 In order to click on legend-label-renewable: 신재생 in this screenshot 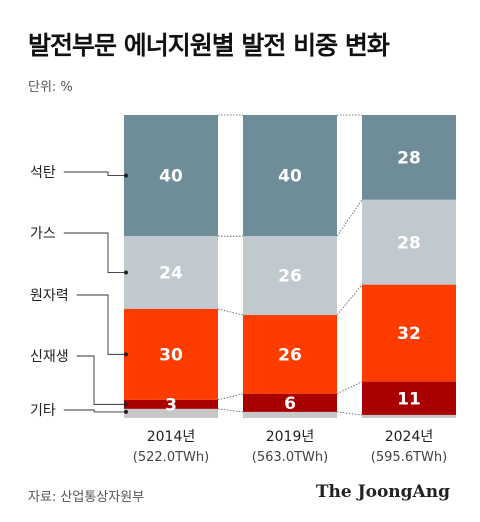, I will do `click(49, 357)`.